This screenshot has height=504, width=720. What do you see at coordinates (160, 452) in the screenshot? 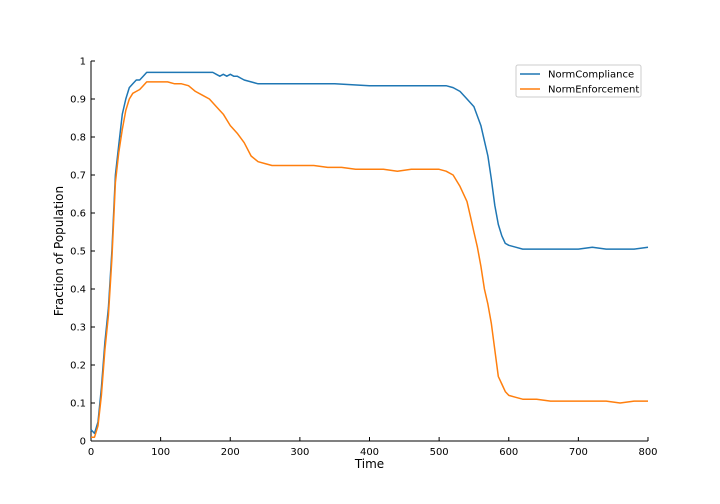
I see `x-tick-label: 100` at bounding box center [160, 452].